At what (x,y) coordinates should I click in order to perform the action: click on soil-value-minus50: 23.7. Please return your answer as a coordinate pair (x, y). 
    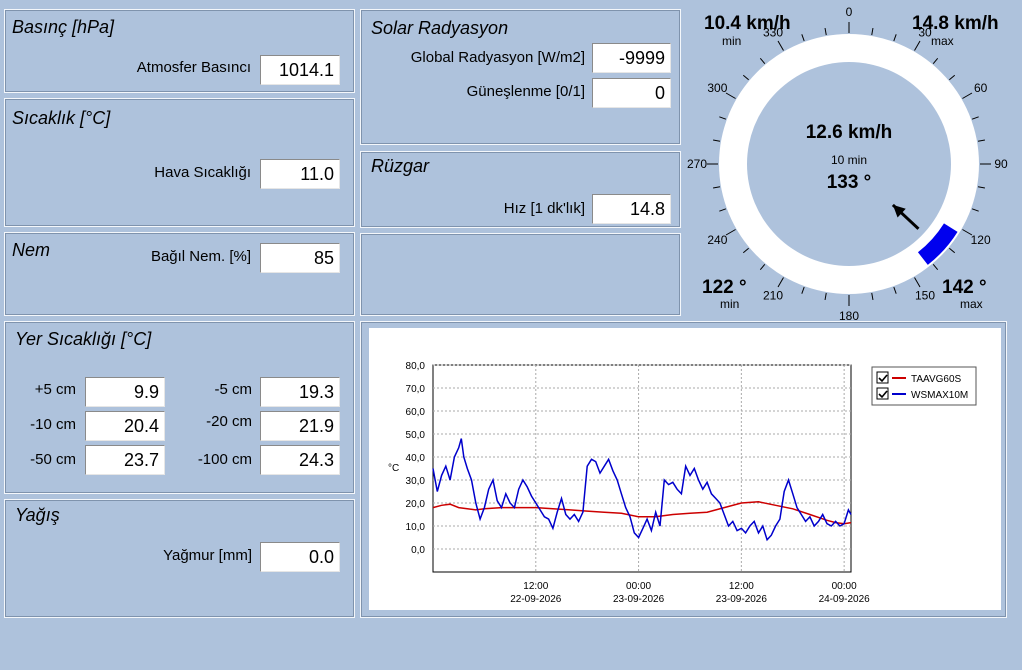
    Looking at the image, I should click on (125, 460).